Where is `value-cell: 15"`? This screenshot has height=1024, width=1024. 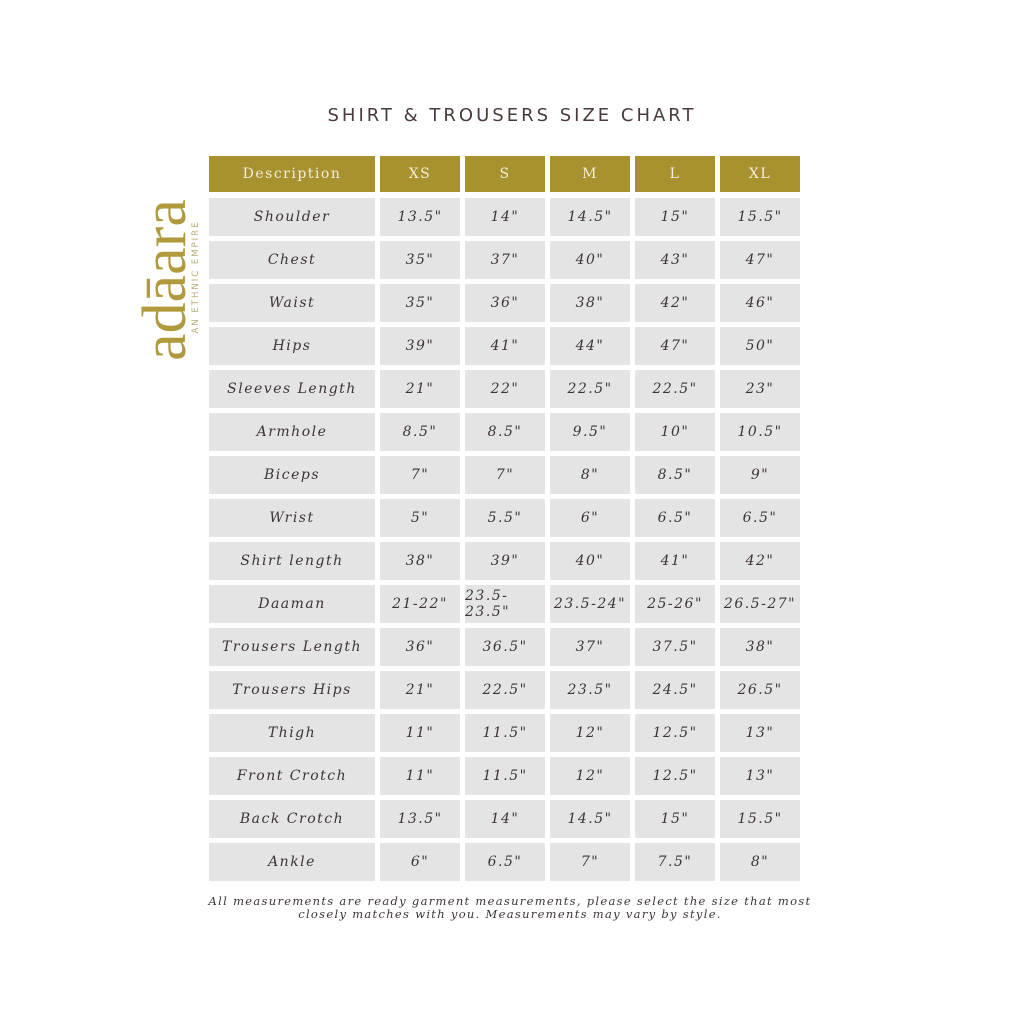
value-cell: 15" is located at coordinates (675, 819).